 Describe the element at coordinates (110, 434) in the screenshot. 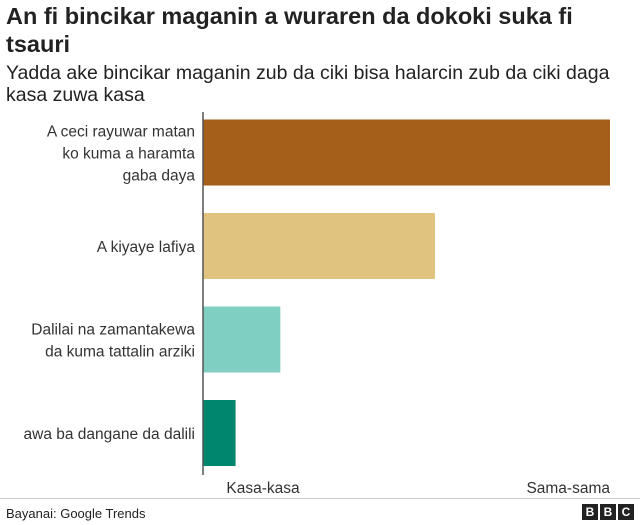

I see `category-label-4-line-1: awa ba dangane da dalili` at that location.